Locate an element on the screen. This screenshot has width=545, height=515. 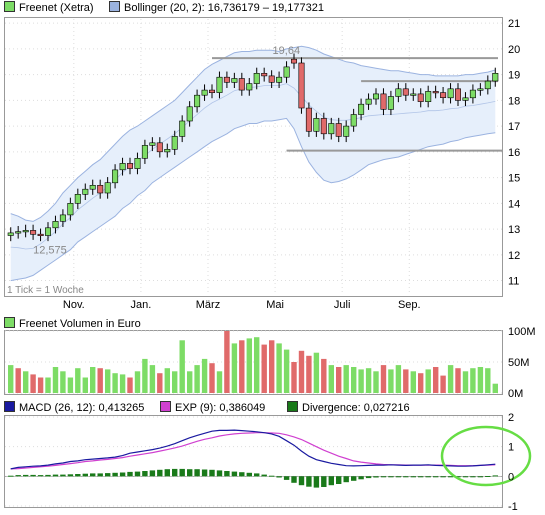
macd-legend-swatch is located at coordinates (9, 406).